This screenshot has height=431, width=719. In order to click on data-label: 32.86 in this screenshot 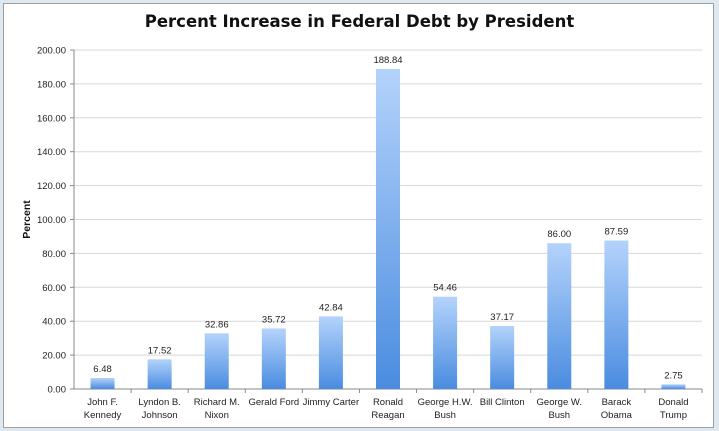, I will do `click(217, 324)`.